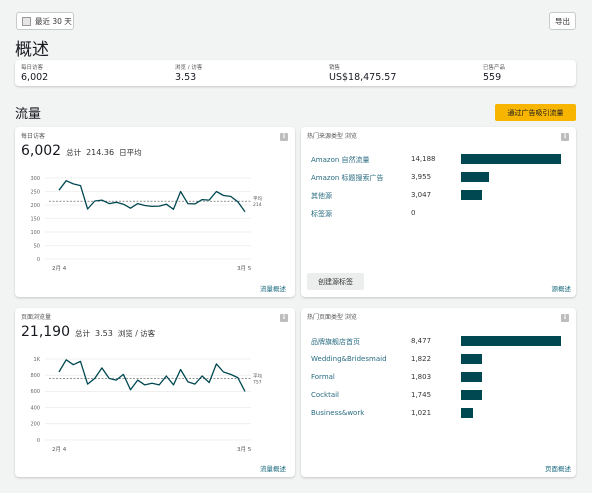 The height and width of the screenshot is (493, 592). What do you see at coordinates (189, 68) in the screenshot?
I see `stat-label: 浏览 / 访客` at bounding box center [189, 68].